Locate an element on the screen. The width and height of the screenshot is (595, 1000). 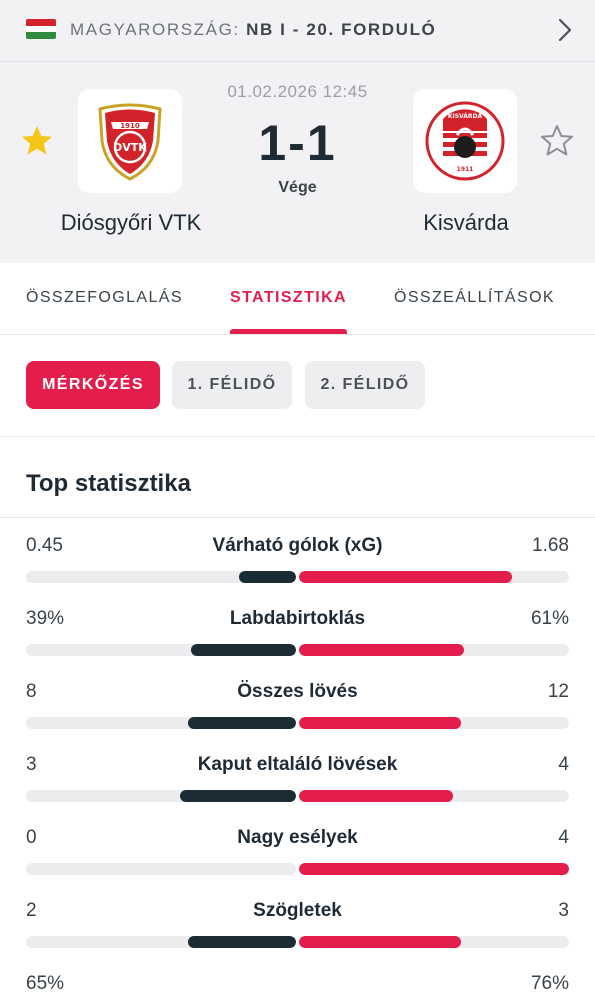
period-chip-second-half: 2. FÉLIDŐ is located at coordinates (365, 385).